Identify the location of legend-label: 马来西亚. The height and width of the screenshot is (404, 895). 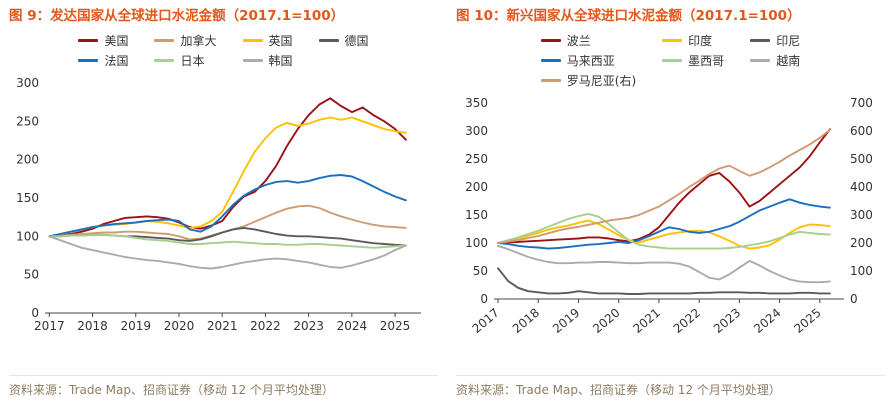
(590, 60).